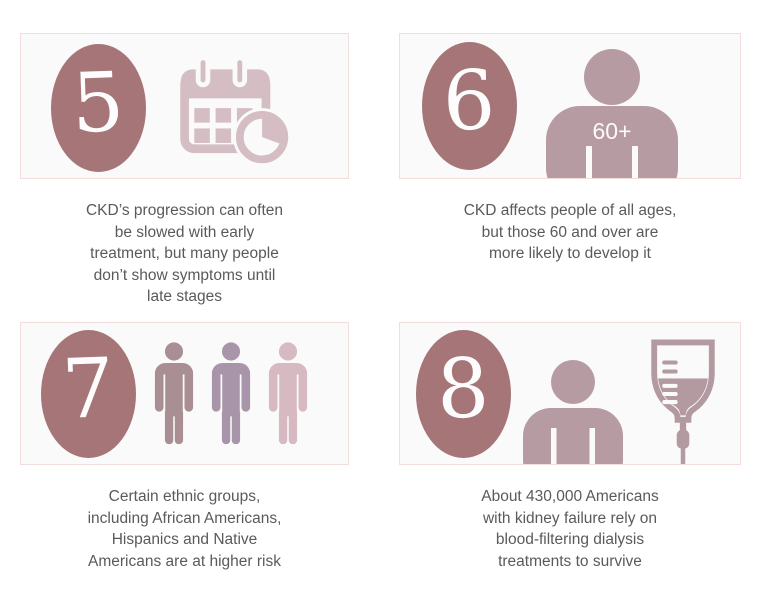 Image resolution: width=763 pixels, height=603 pixels. What do you see at coordinates (463, 389) in the screenshot?
I see `fact-number-8: 8` at bounding box center [463, 389].